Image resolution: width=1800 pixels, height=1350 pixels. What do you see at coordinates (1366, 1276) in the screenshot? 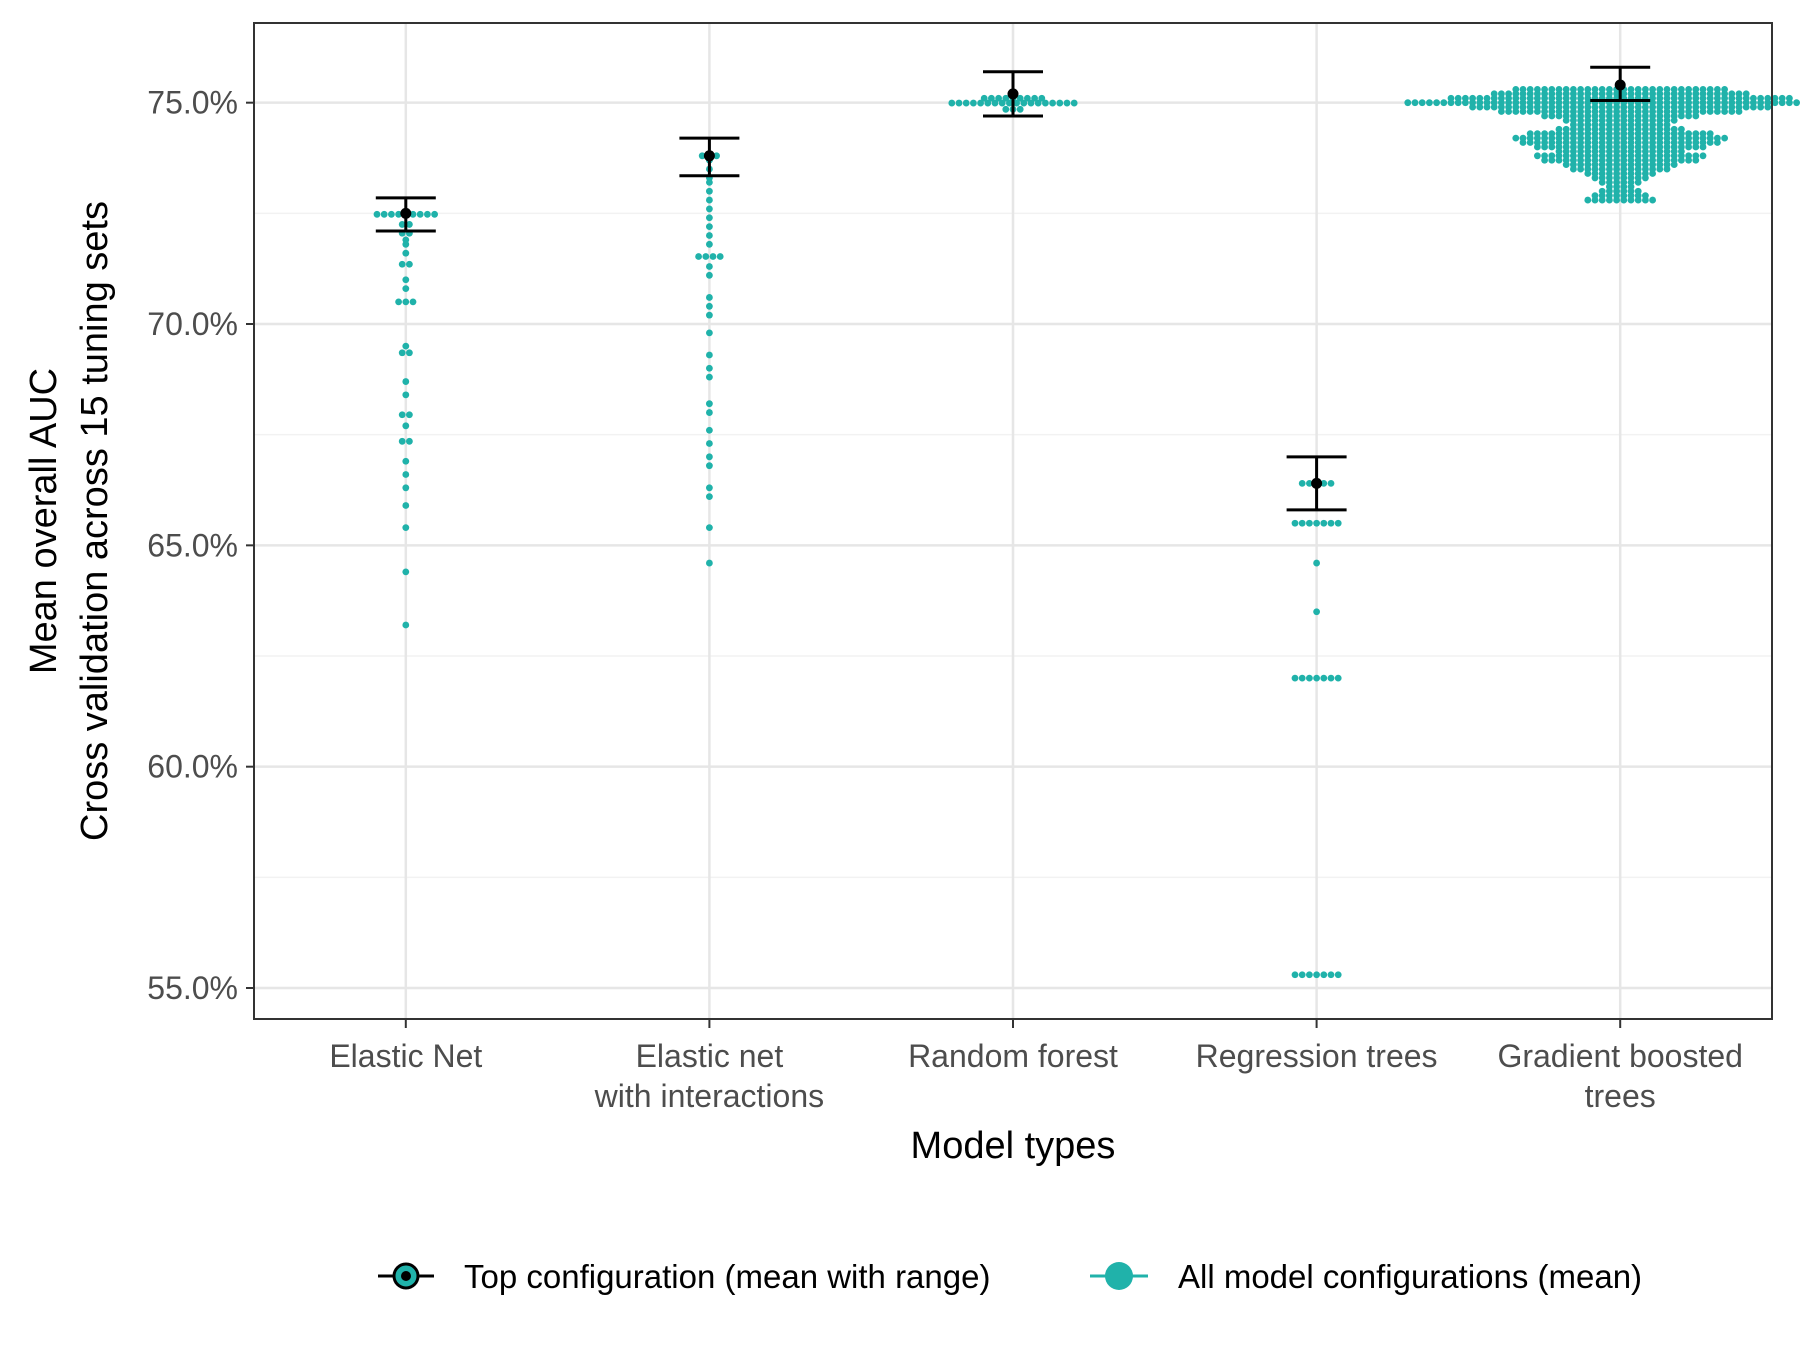
I see `legend-item-all-configurations: All model configurations (mean)` at bounding box center [1366, 1276].